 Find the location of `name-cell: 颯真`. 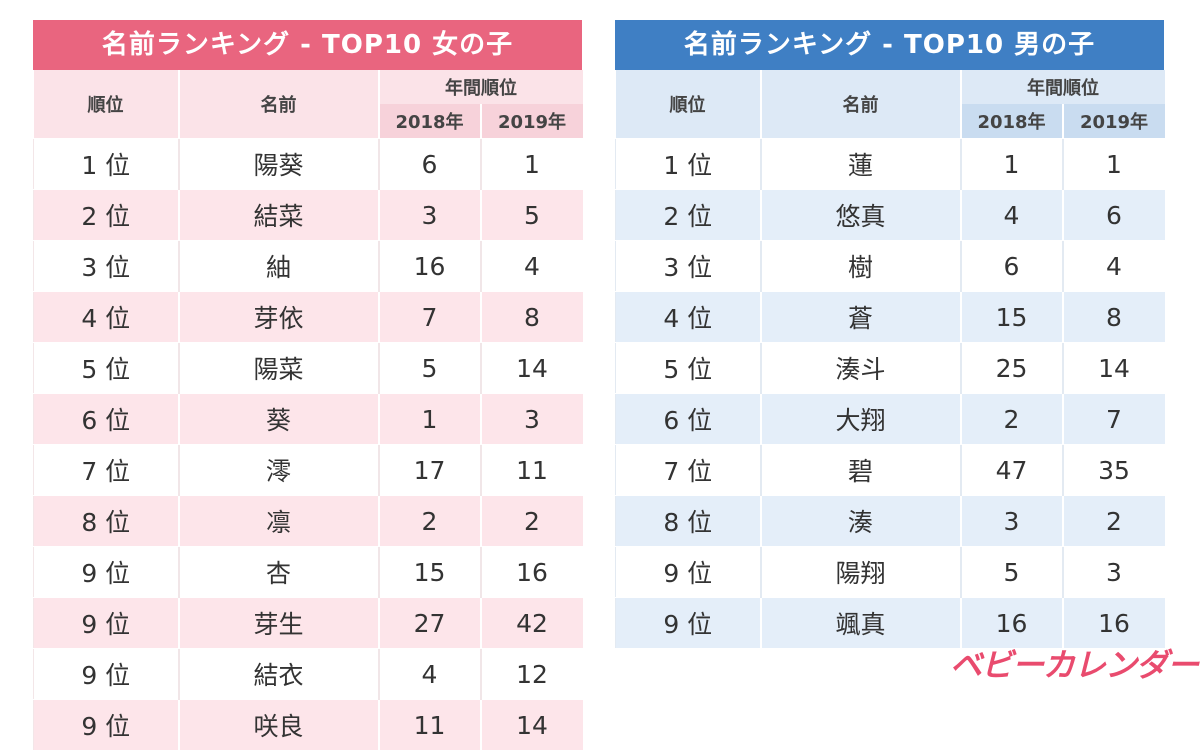

name-cell: 颯真 is located at coordinates (861, 622).